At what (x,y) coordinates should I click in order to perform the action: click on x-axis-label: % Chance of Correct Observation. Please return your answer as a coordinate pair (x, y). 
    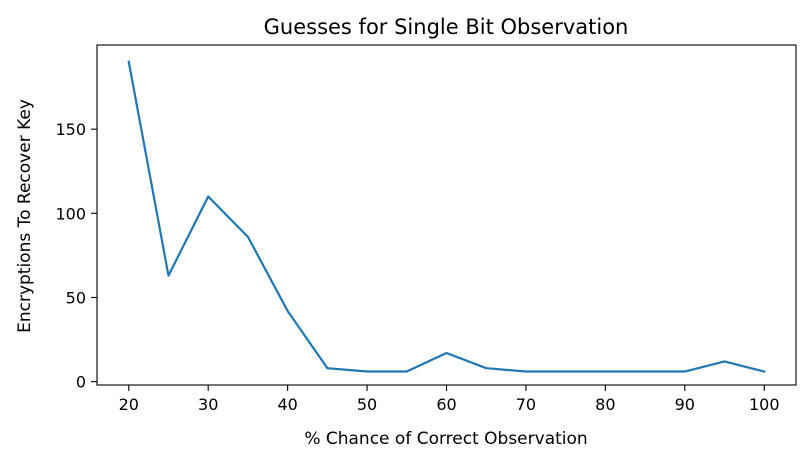
    Looking at the image, I should click on (445, 439).